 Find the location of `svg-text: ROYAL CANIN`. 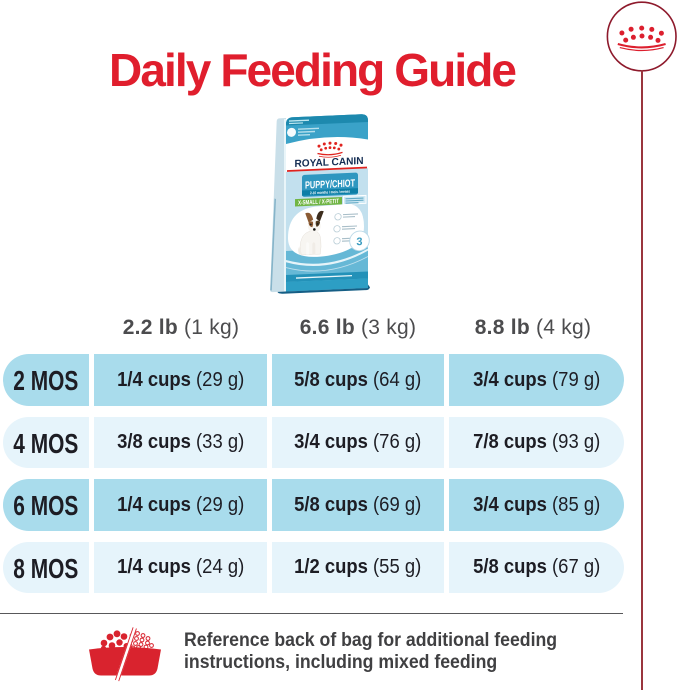

svg-text: ROYAL CANIN is located at coordinates (329, 163).